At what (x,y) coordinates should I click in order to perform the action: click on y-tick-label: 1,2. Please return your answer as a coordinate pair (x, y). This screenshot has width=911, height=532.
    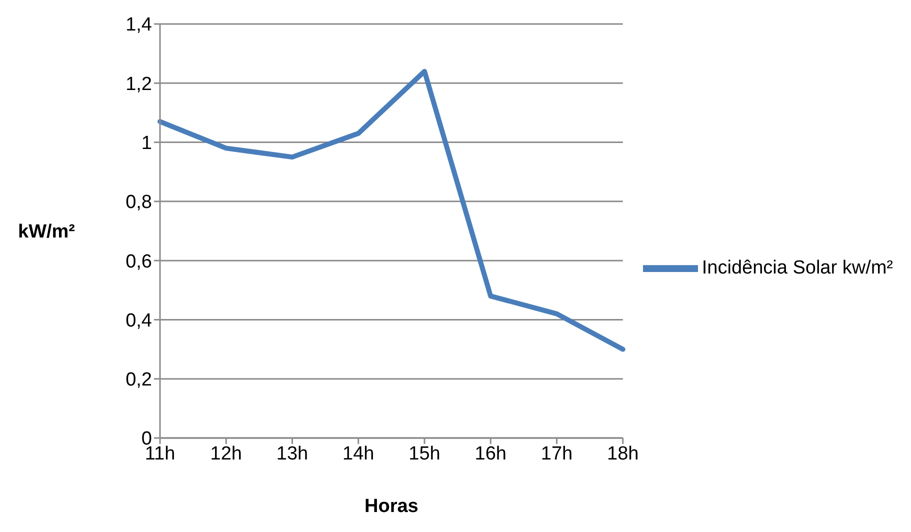
    Looking at the image, I should click on (139, 84).